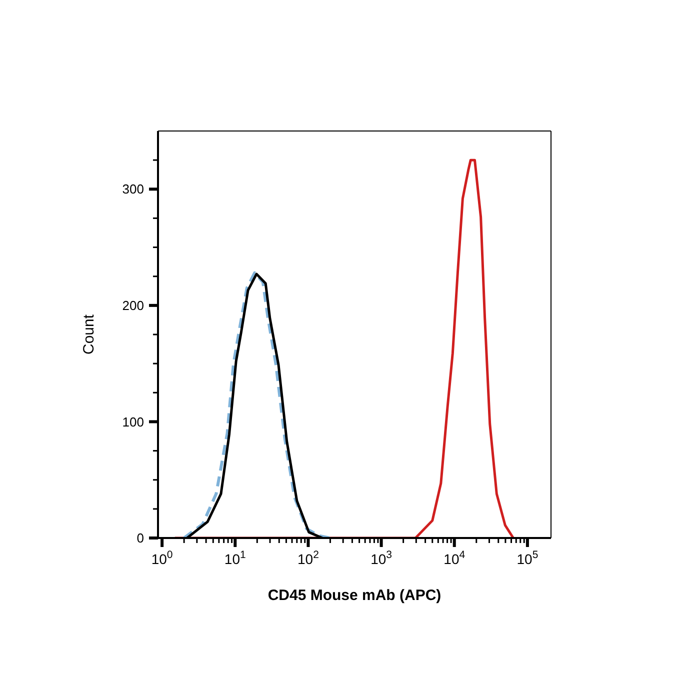  What do you see at coordinates (89, 334) in the screenshot?
I see `y-axis-title: Count` at bounding box center [89, 334].